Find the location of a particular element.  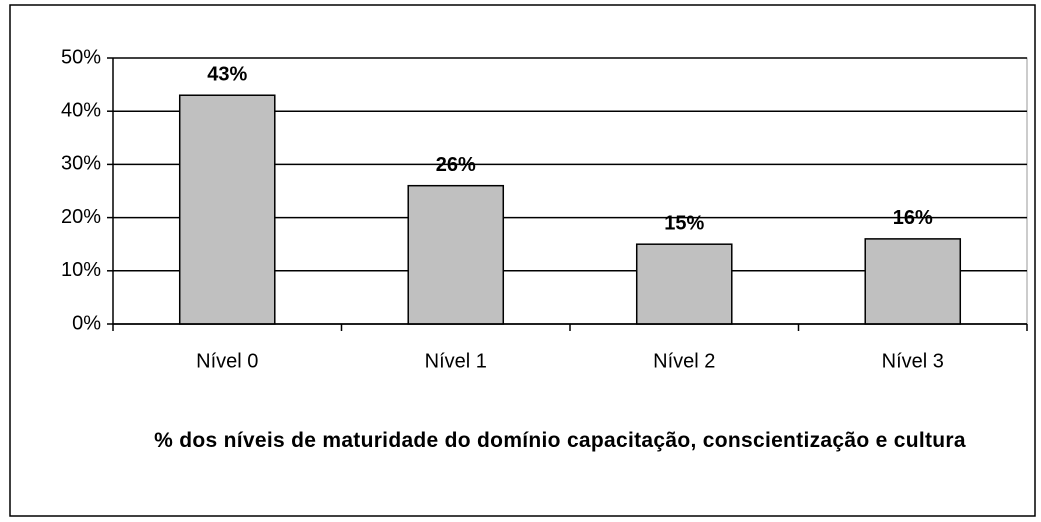

y-tick-label: 10% is located at coordinates (81, 270).